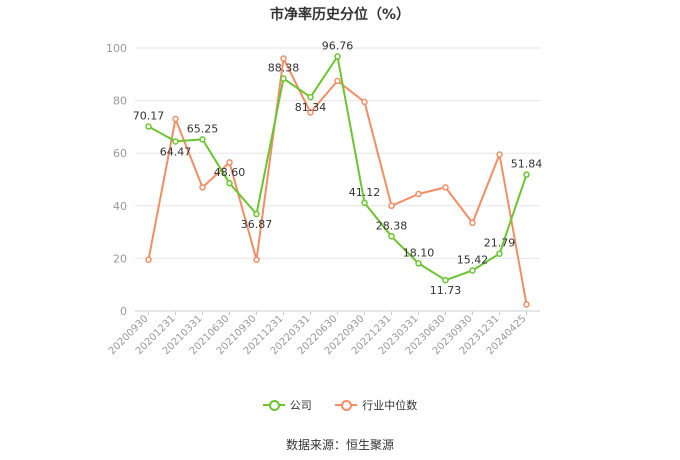 The height and width of the screenshot is (460, 680). What do you see at coordinates (149, 115) in the screenshot?
I see `company-data-label: 70.17` at bounding box center [149, 115].